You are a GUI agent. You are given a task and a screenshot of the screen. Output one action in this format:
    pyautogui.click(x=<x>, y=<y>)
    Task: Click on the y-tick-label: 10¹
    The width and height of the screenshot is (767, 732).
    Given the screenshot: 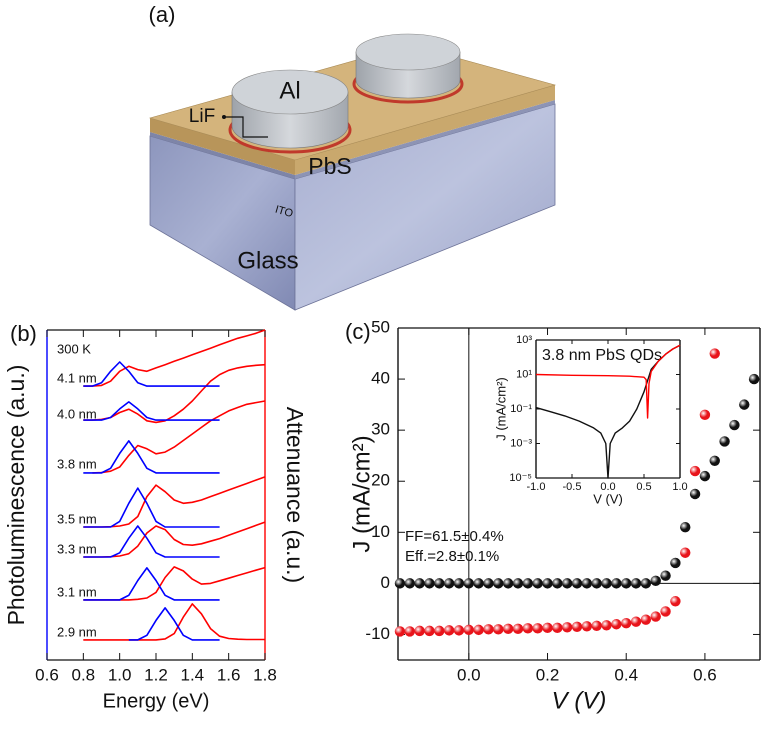 What is the action you would take?
    pyautogui.click(x=524, y=374)
    